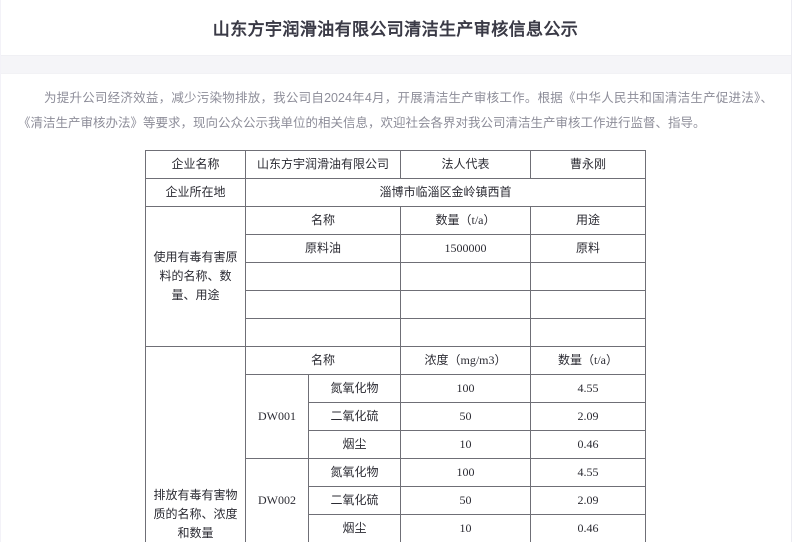  I want to click on emissions-header-name: 名称, so click(323, 360).